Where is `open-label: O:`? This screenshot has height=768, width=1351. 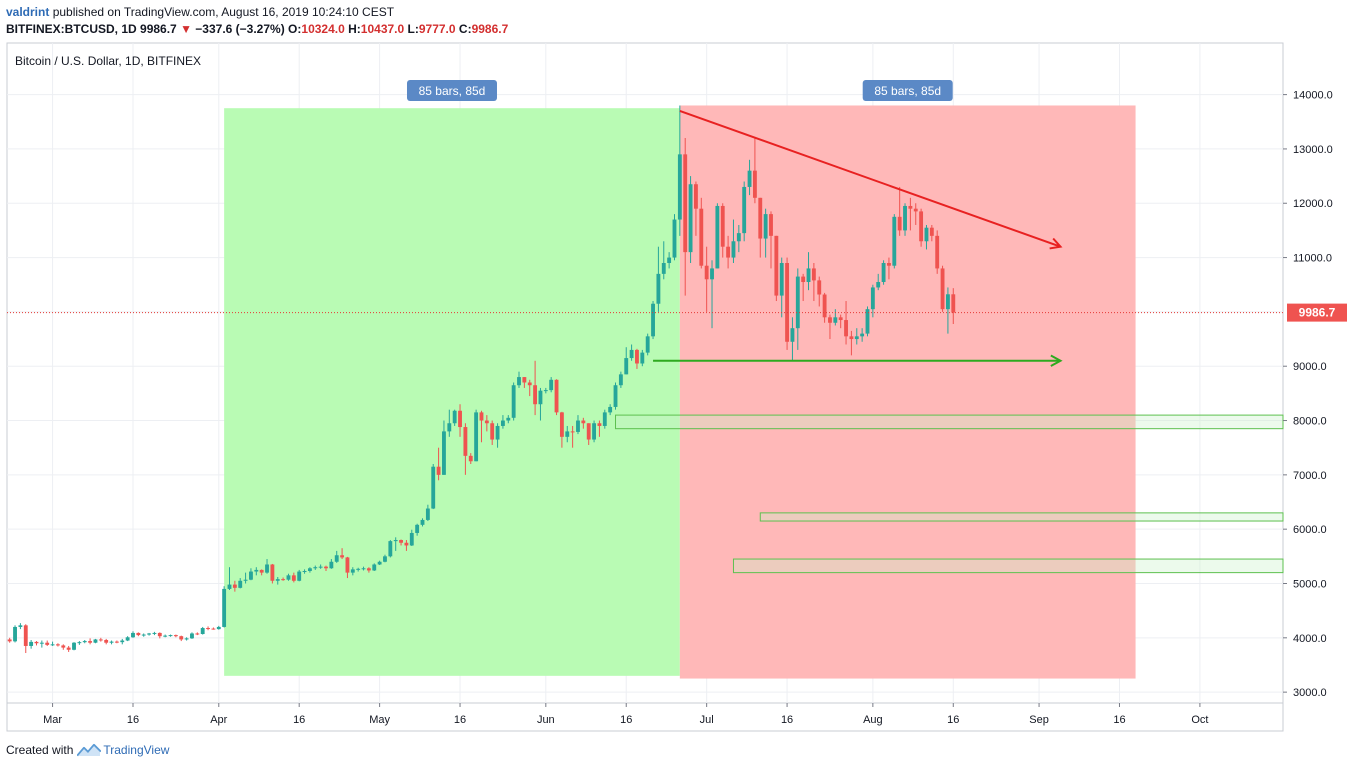 open-label: O: is located at coordinates (295, 29).